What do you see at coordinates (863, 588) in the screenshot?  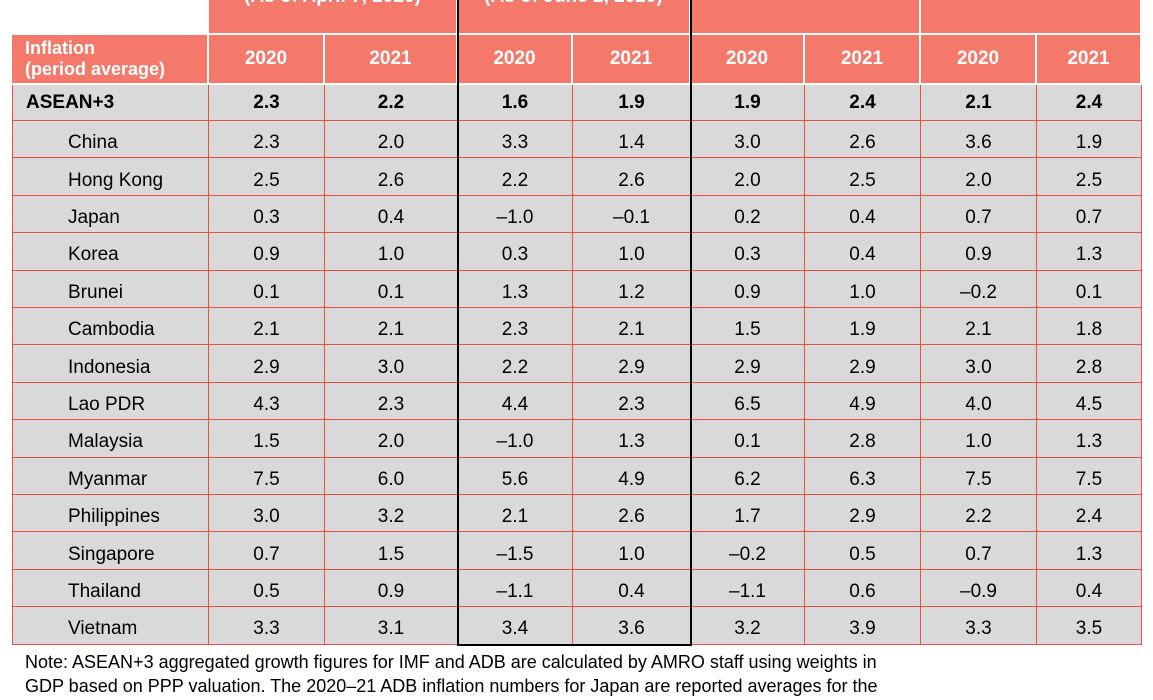 I see `value-cell: 0.6` at bounding box center [863, 588].